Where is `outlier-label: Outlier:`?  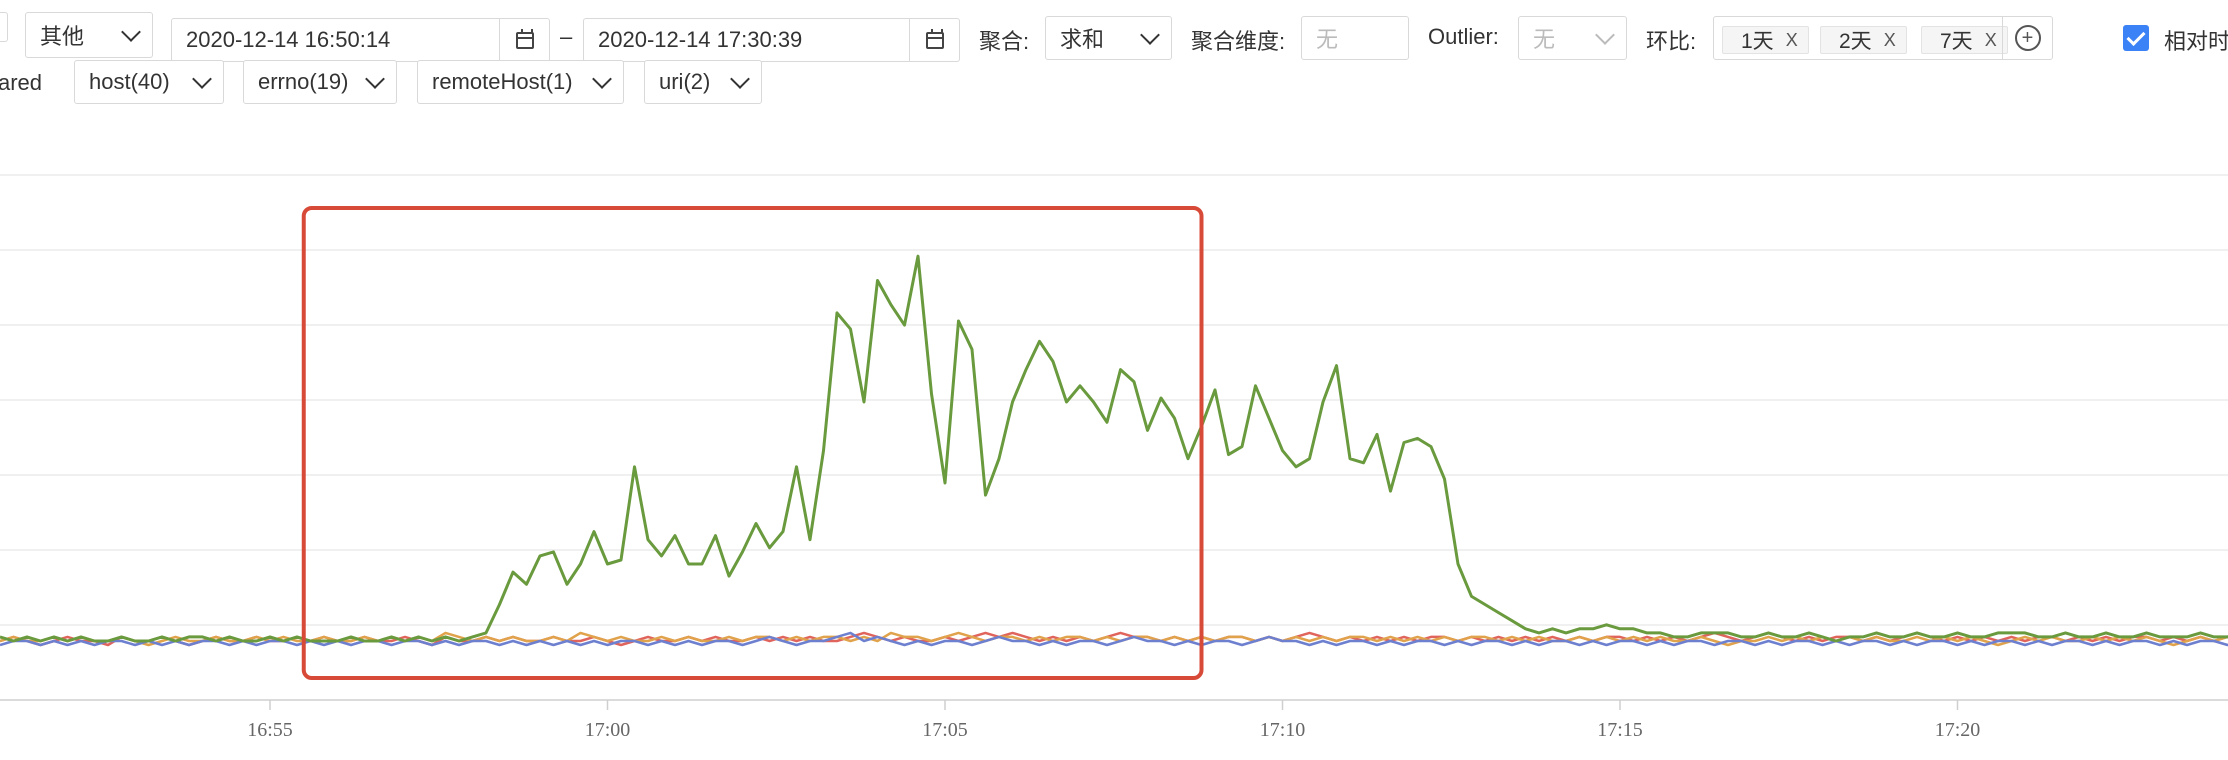
outlier-label: Outlier: is located at coordinates (1463, 36).